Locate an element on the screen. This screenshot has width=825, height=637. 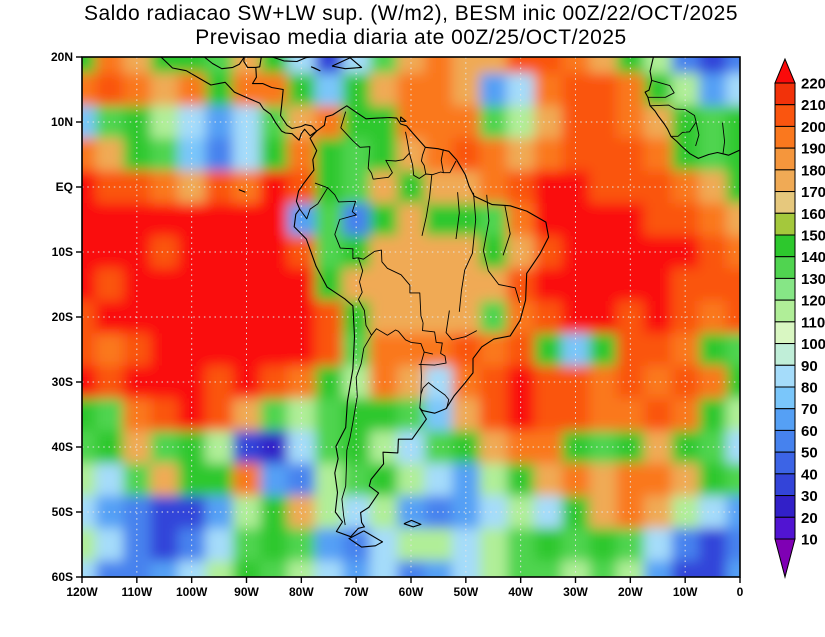
colorbar-label: 150 is located at coordinates (813, 236).